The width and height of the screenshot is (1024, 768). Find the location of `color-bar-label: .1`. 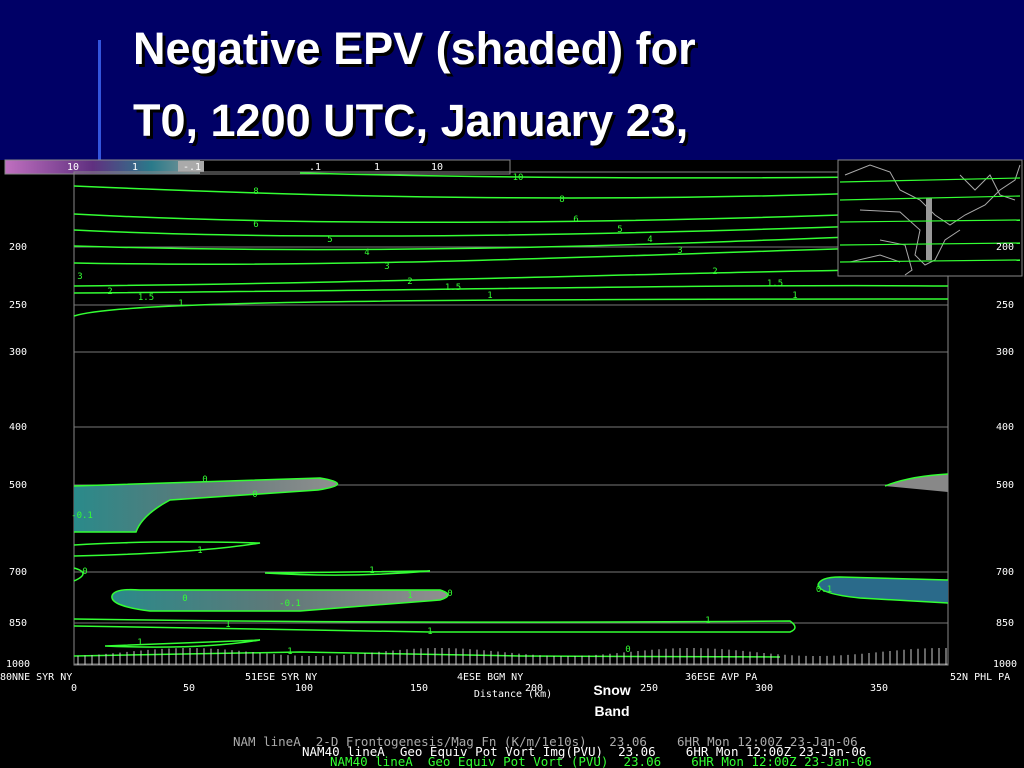

color-bar-label: .1 is located at coordinates (315, 167).